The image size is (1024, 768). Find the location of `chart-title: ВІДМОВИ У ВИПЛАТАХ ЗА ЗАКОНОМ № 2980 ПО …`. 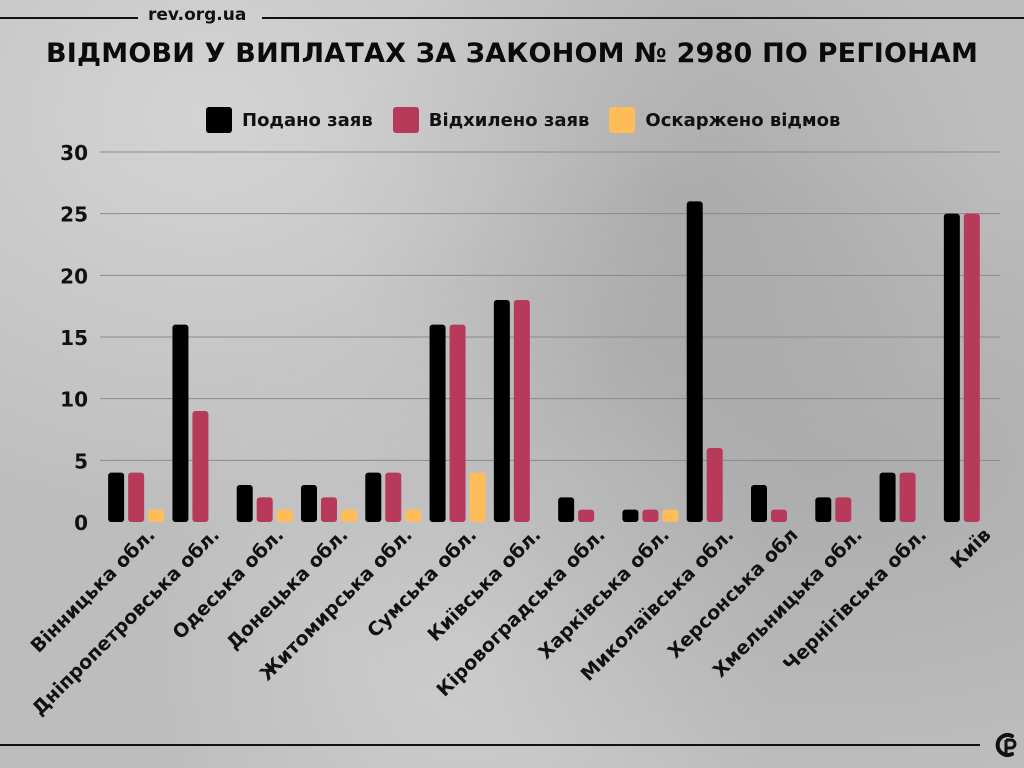

chart-title: ВІДМОВИ У ВИПЛАТАХ ЗА ЗАКОНОМ № 2980 ПО … is located at coordinates (512, 53).